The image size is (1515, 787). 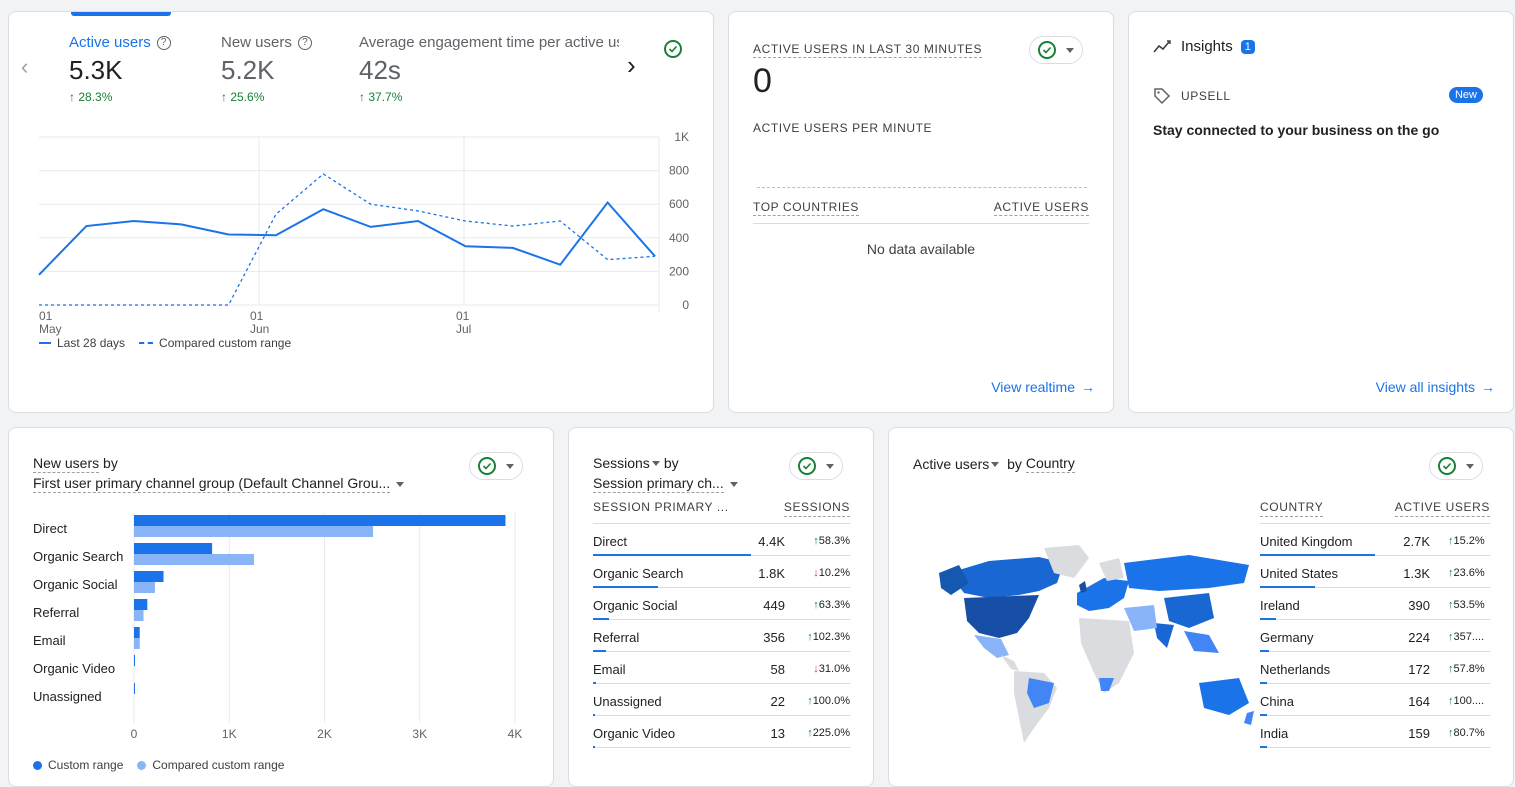 What do you see at coordinates (721, 540) in the screenshot?
I see `table-row: Direct 4.4K ↑58.3%` at bounding box center [721, 540].